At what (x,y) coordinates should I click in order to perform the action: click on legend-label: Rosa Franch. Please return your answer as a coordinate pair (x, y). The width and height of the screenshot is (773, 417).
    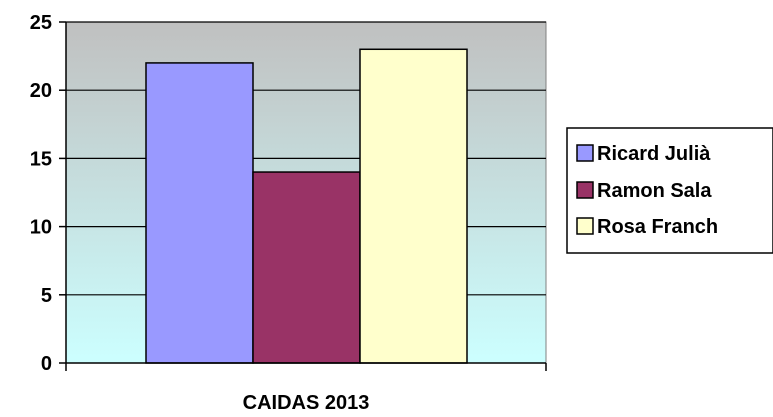
    Looking at the image, I should click on (657, 227).